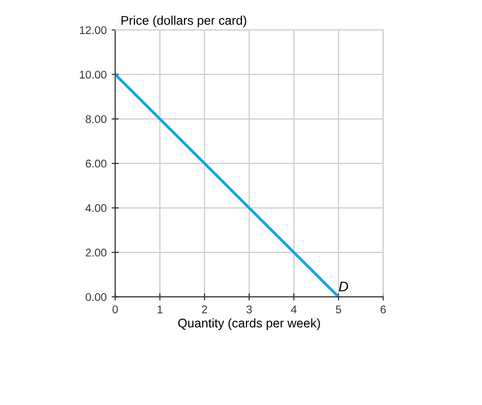 The width and height of the screenshot is (482, 405). What do you see at coordinates (205, 309) in the screenshot?
I see `x-tick-label: 2` at bounding box center [205, 309].